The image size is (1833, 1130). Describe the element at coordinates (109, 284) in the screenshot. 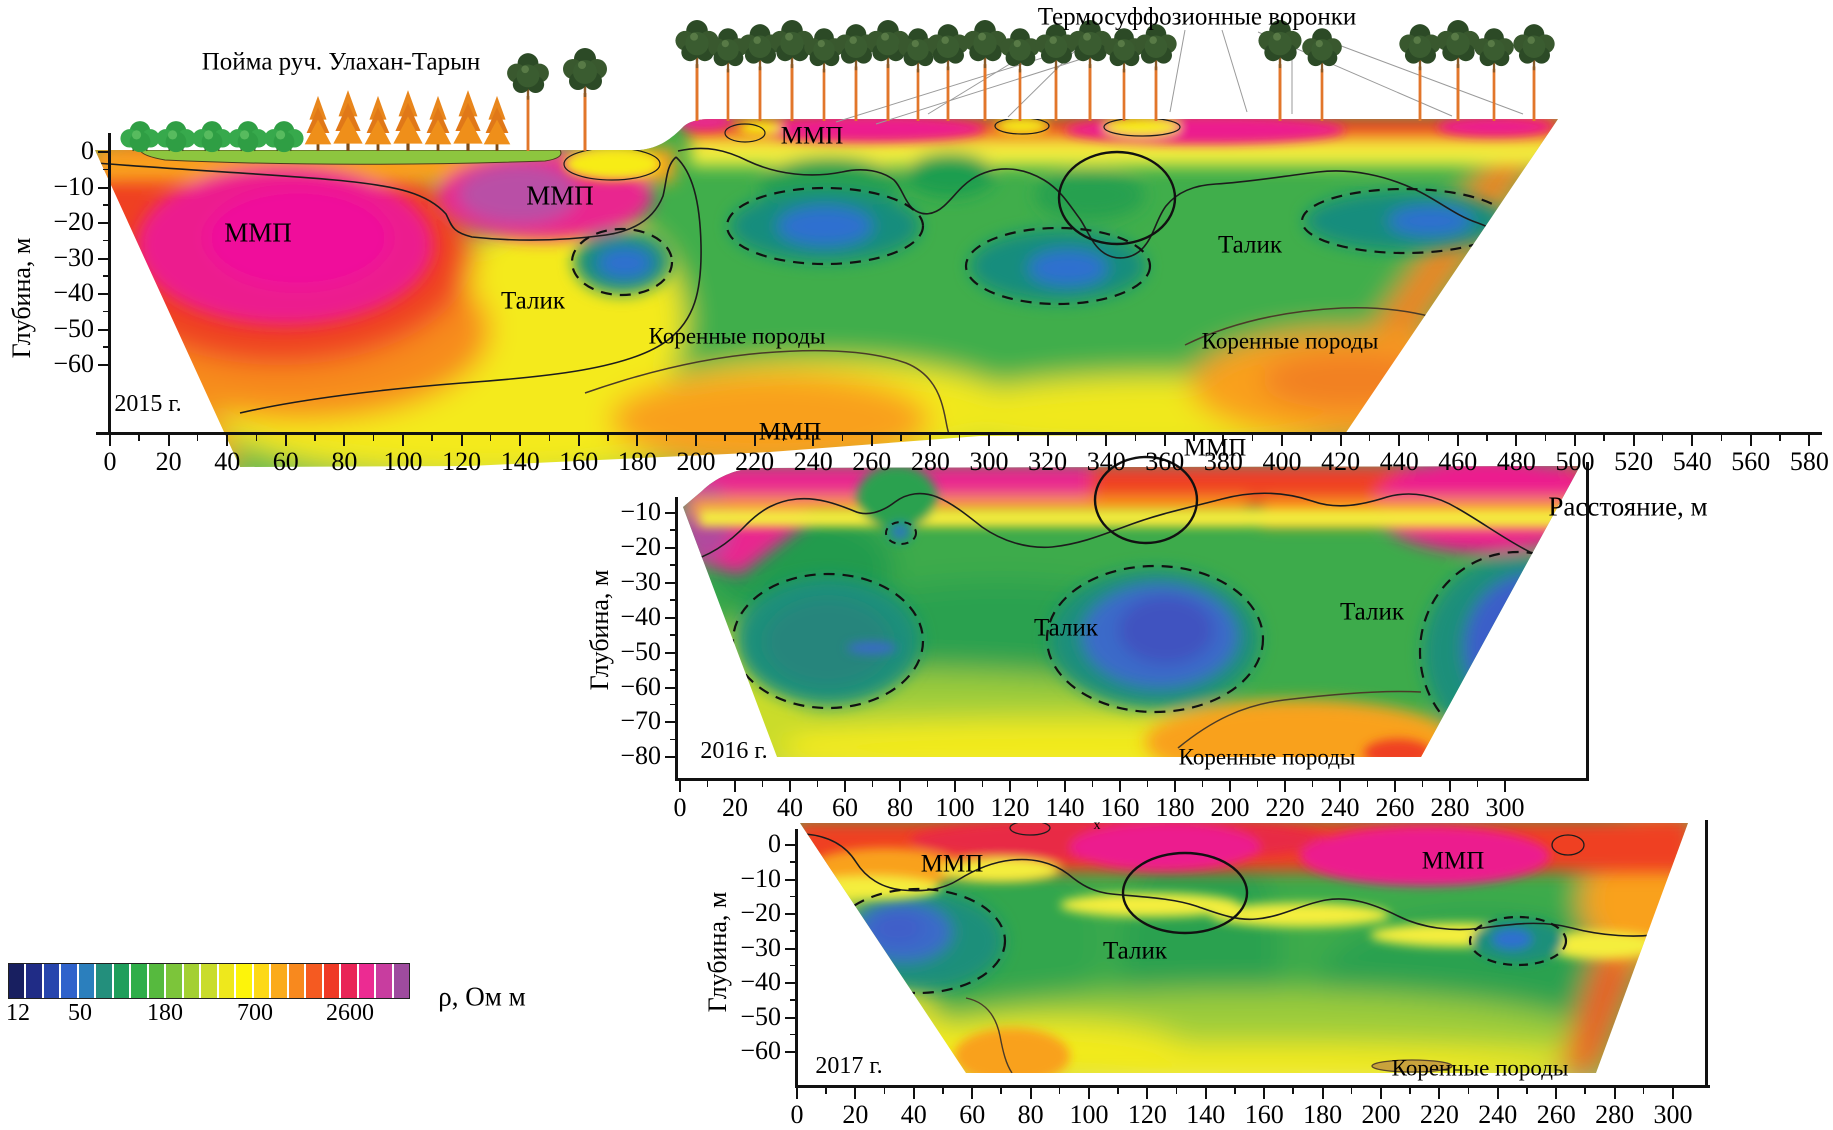

I see `y-axis-2015` at that location.